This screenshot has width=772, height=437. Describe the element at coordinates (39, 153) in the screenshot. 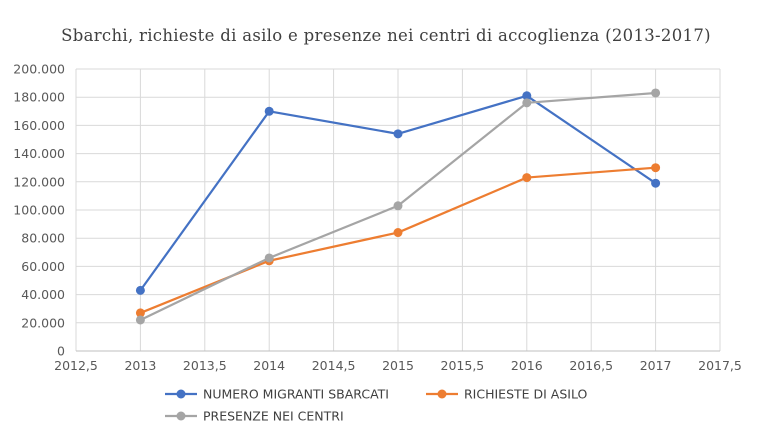

I see `y-tick-label: 140.000` at that location.